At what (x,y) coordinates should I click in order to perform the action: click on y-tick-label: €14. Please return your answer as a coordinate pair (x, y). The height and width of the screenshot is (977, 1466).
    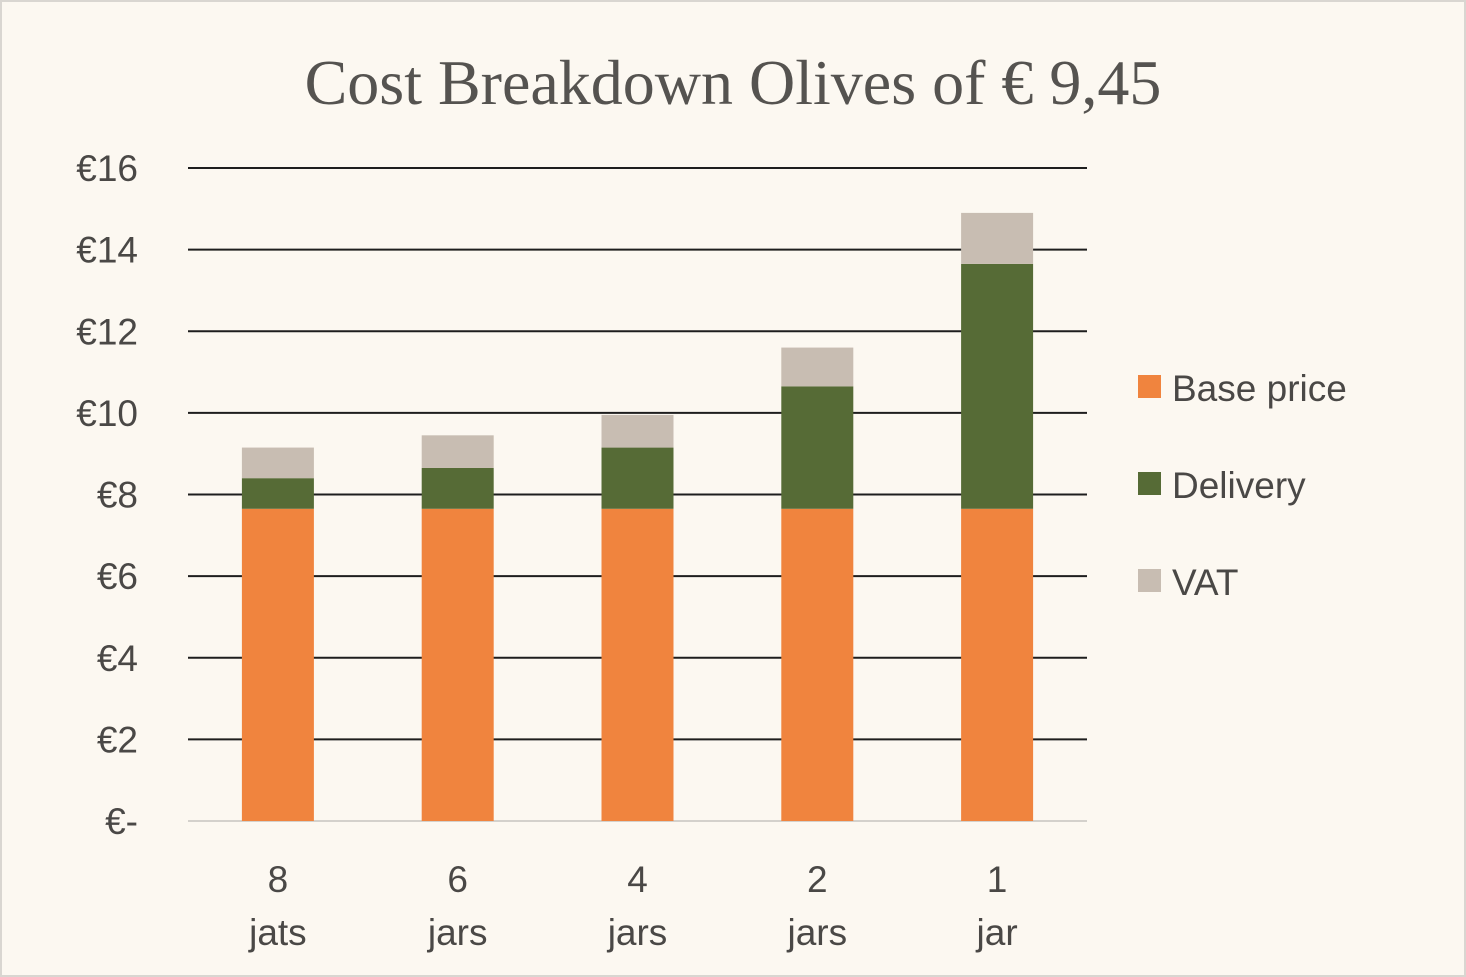
    Looking at the image, I should click on (107, 250).